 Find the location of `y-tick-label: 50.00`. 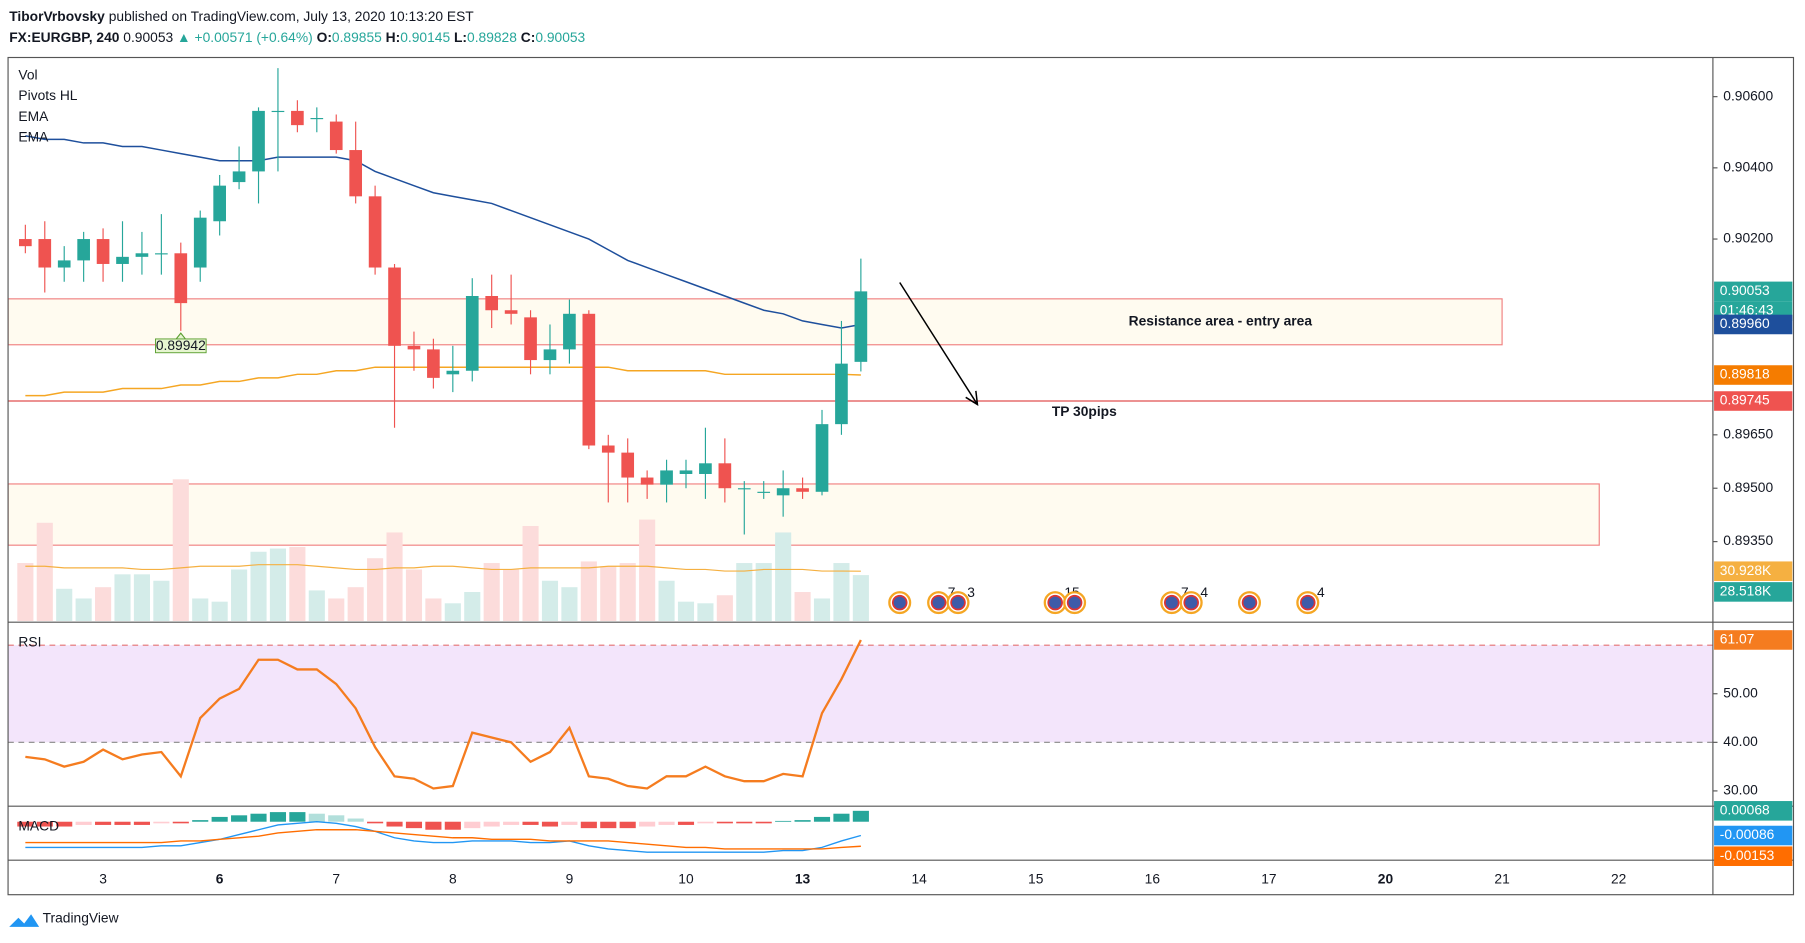

y-tick-label: 50.00 is located at coordinates (1740, 692).